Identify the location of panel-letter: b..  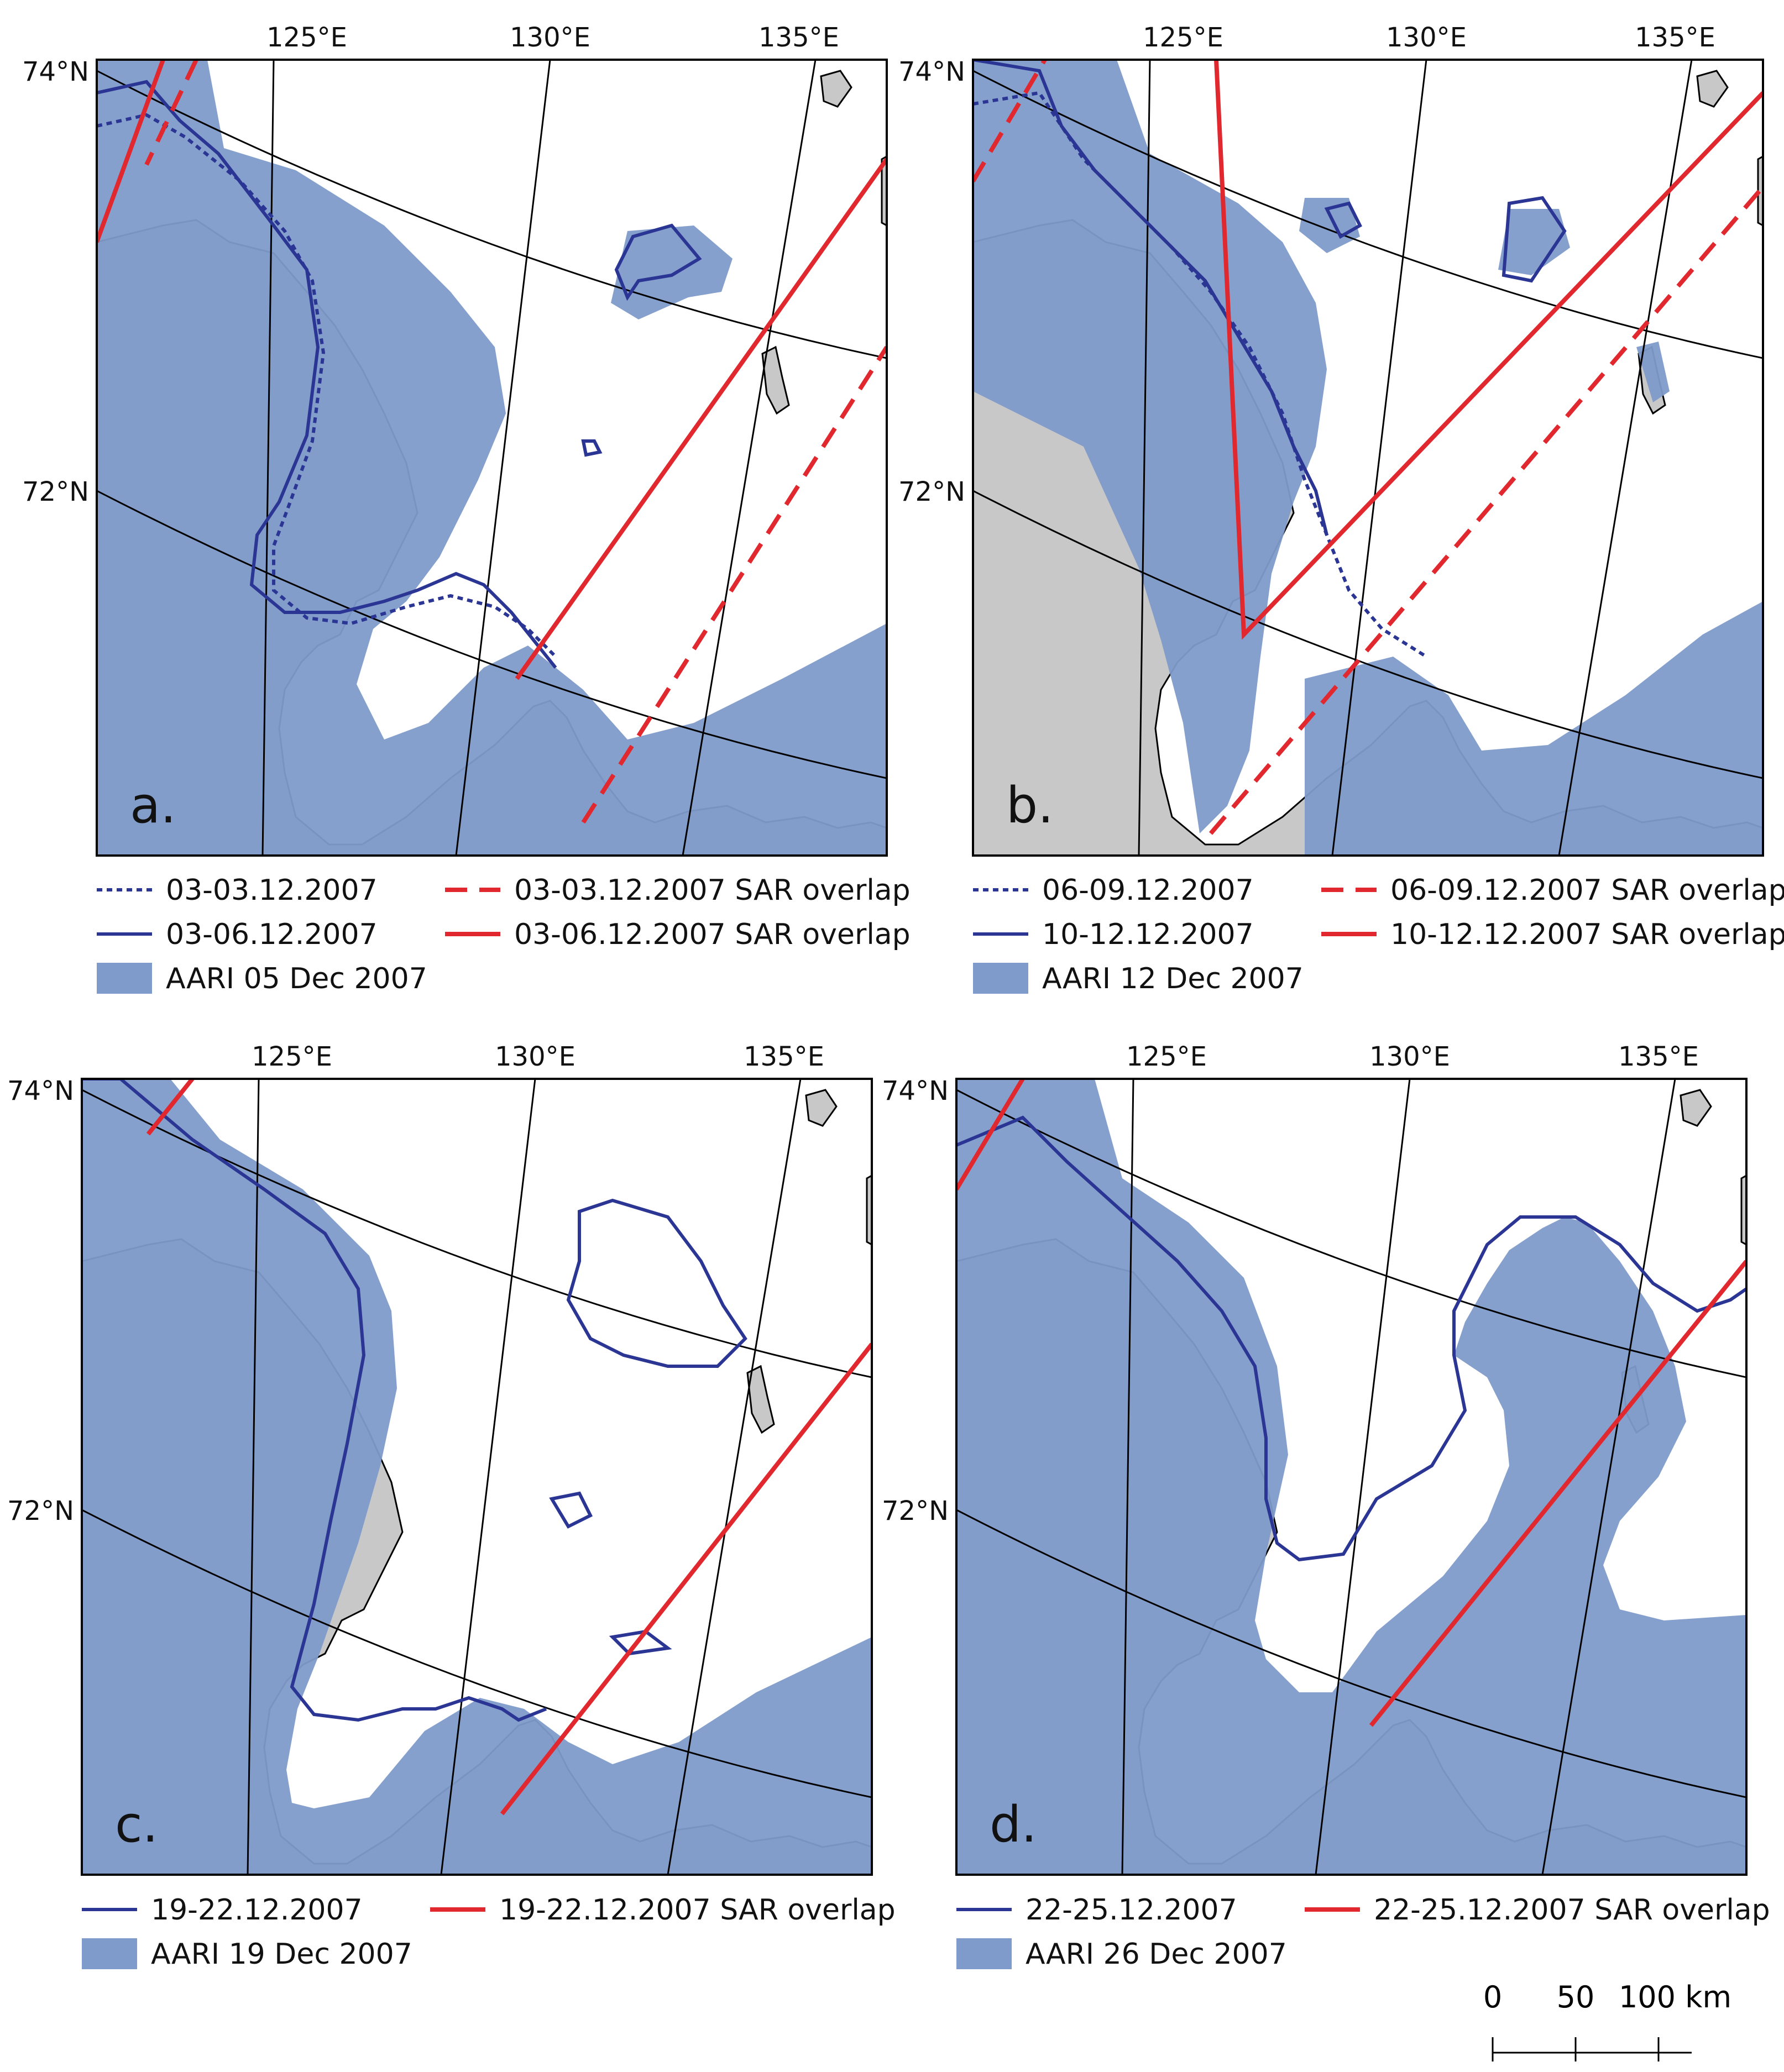
(1030, 806).